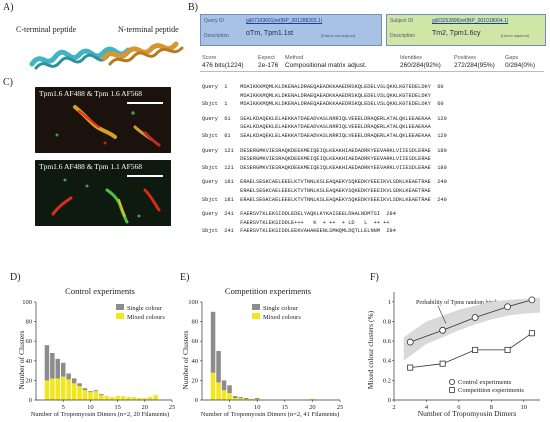 This screenshot has width=550, height=422. I want to click on chart-legend: Single colour Mixed colours, so click(276, 312).